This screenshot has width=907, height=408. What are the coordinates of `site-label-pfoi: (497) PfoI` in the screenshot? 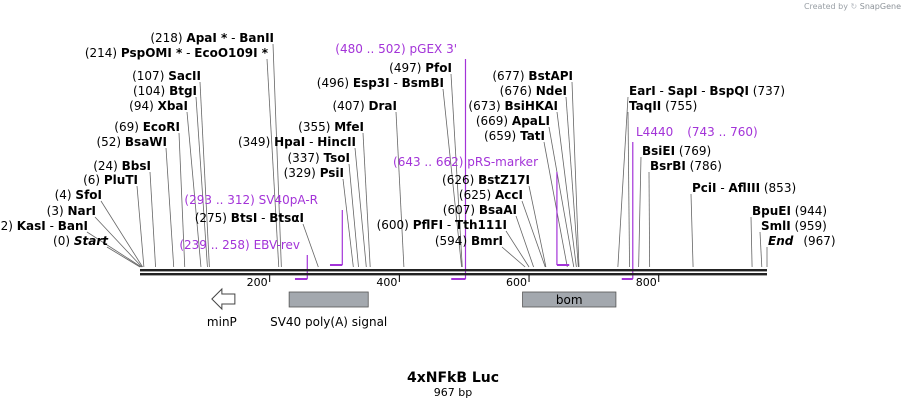 It's located at (420, 68).